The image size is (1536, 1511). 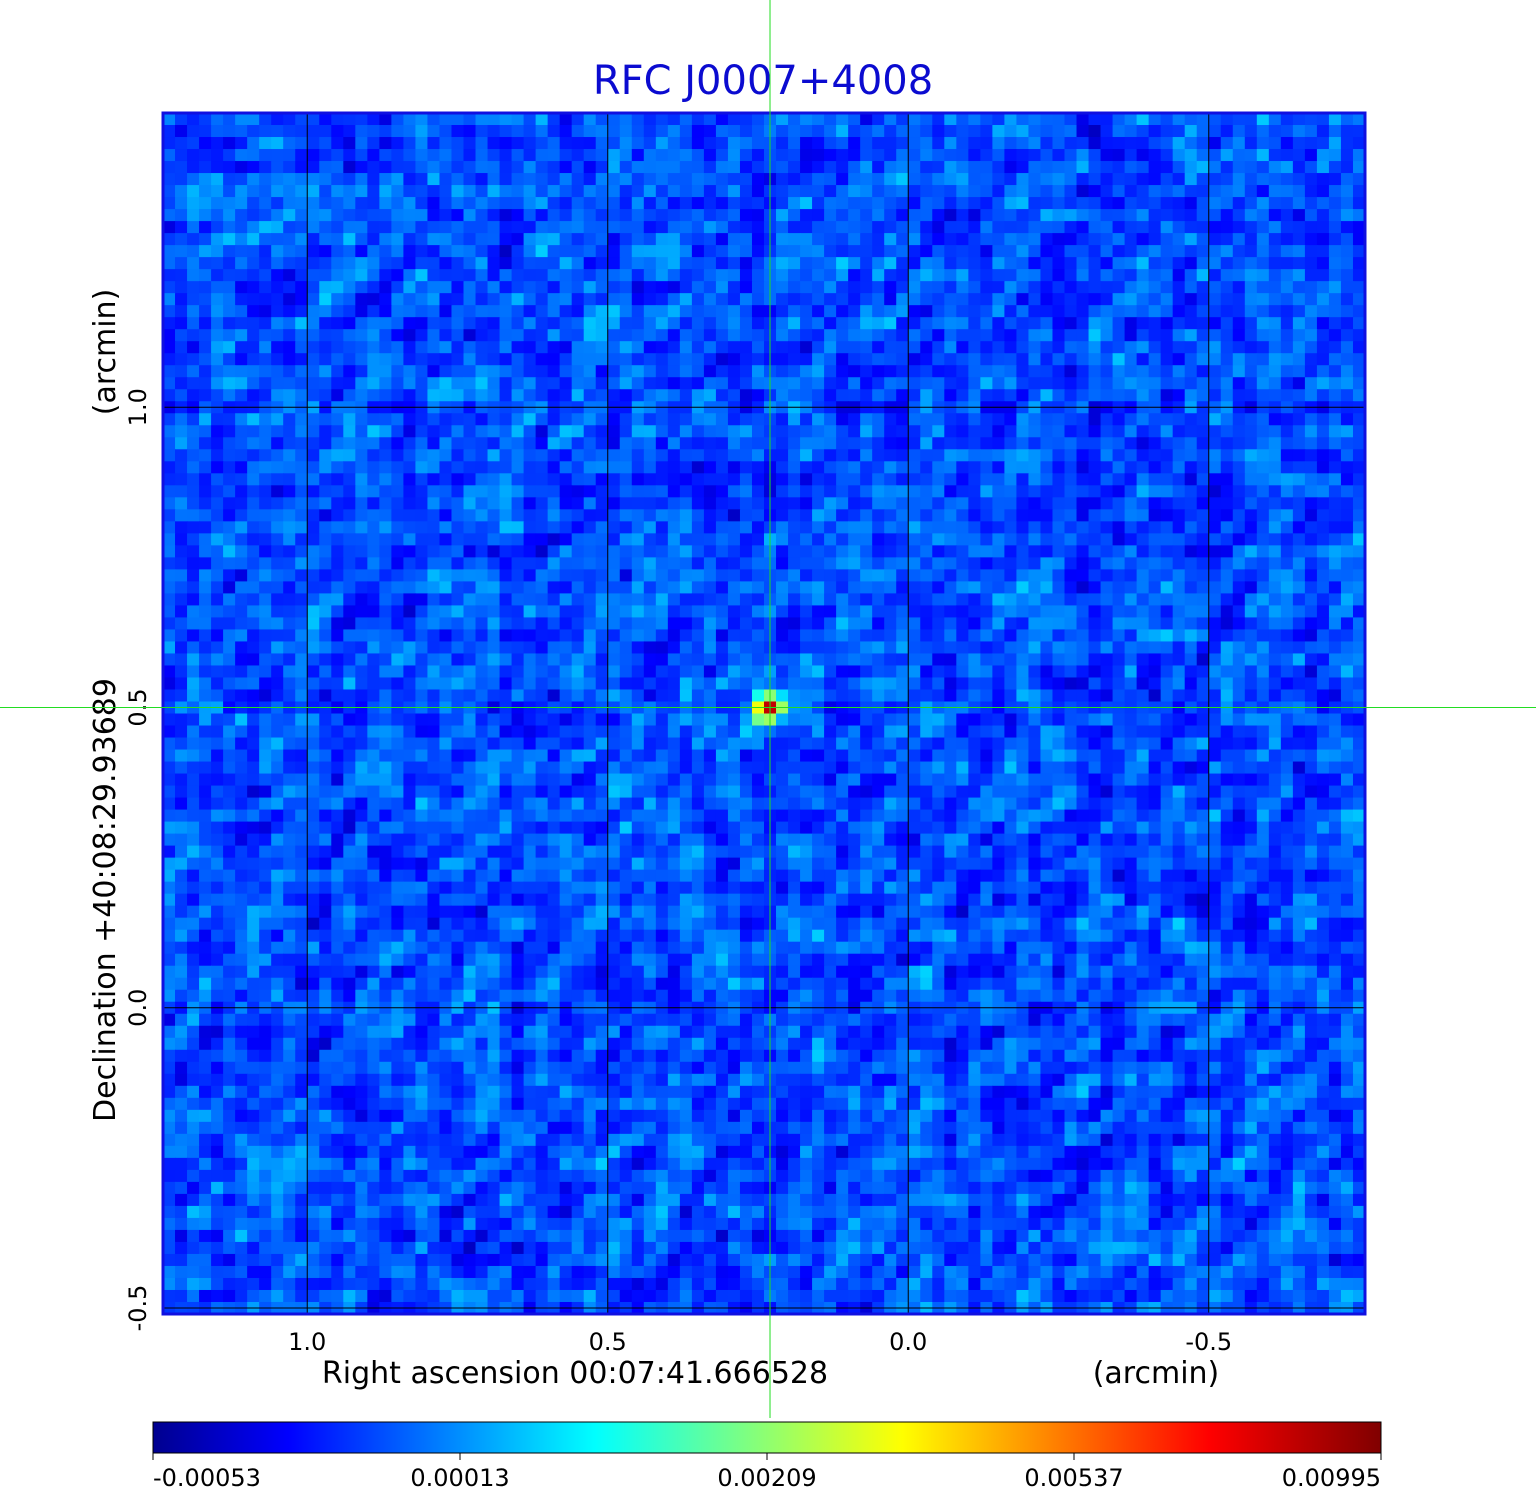 What do you see at coordinates (1208, 1342) in the screenshot?
I see `x-tick-label: -0.5` at bounding box center [1208, 1342].